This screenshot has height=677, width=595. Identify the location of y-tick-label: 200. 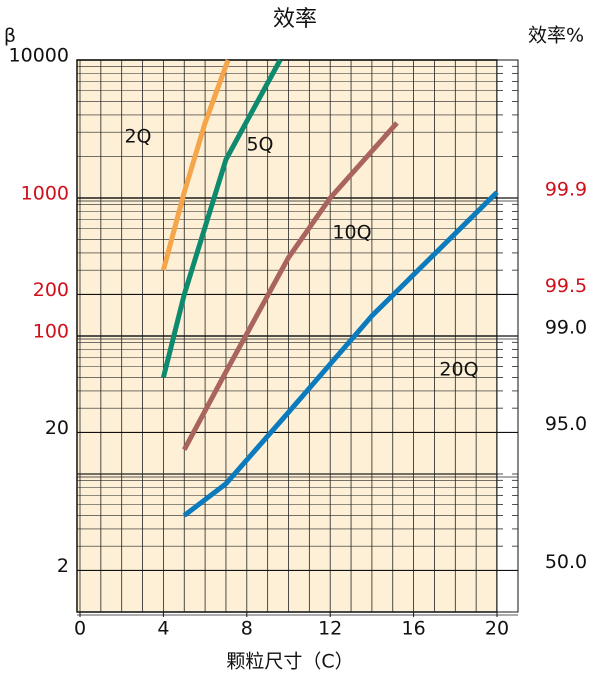
(51, 290).